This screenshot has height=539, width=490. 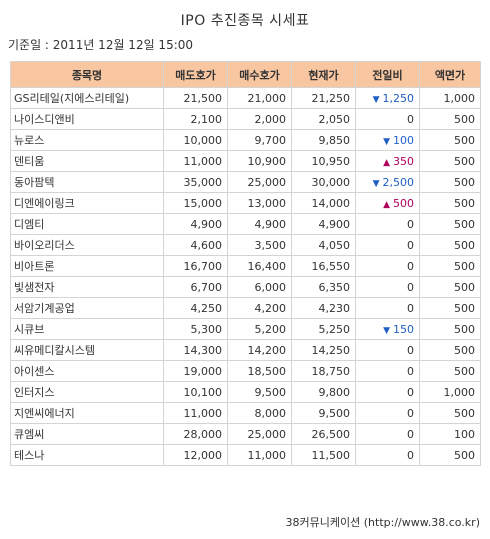 What do you see at coordinates (450, 74) in the screenshot?
I see `column-header-par: 액면가` at bounding box center [450, 74].